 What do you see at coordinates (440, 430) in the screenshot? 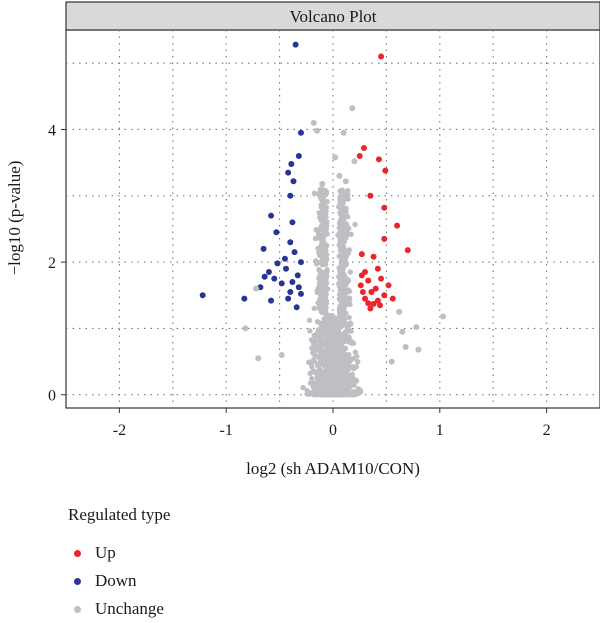
I see `x-tick-label: 1` at bounding box center [440, 430].